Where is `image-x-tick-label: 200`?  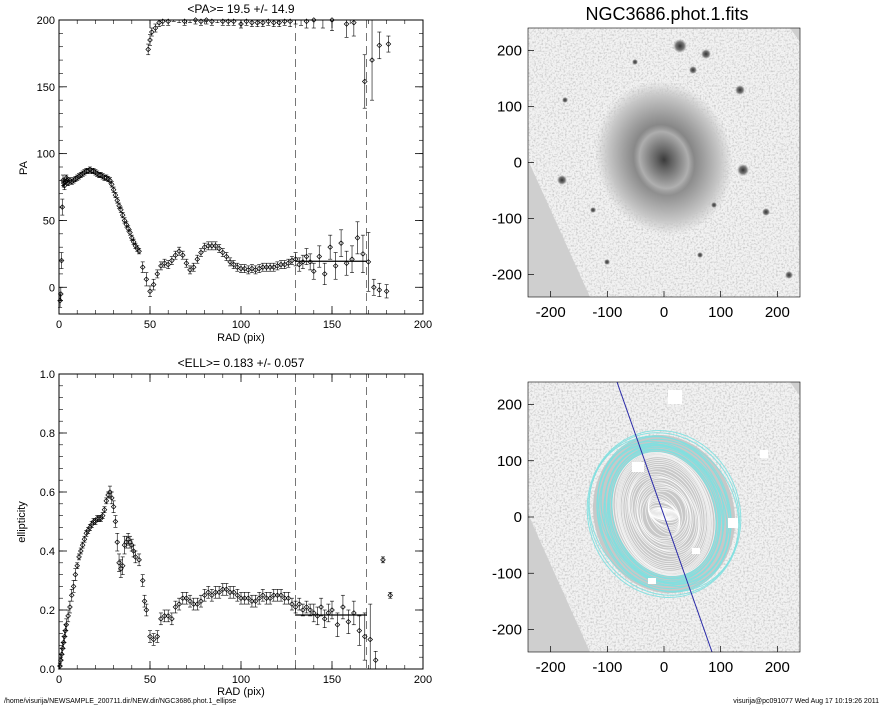
image-x-tick-label: 200 is located at coordinates (777, 667).